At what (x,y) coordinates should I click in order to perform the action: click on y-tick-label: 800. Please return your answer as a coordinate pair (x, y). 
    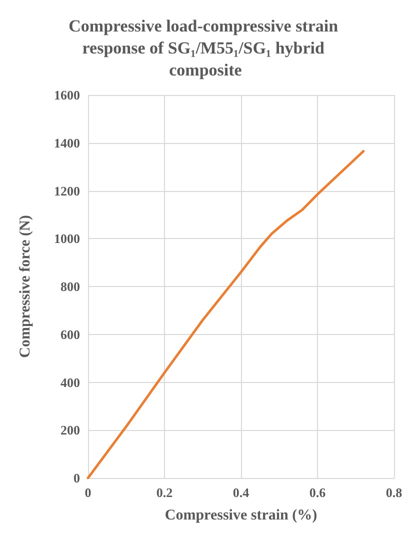
    Looking at the image, I should click on (70, 286).